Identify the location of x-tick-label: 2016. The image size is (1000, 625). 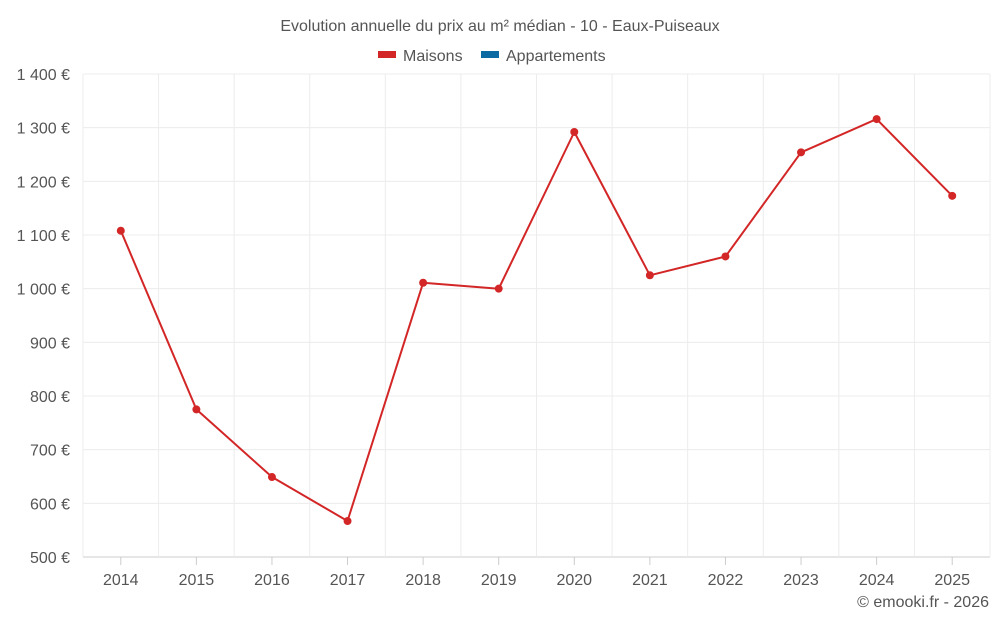
(272, 580).